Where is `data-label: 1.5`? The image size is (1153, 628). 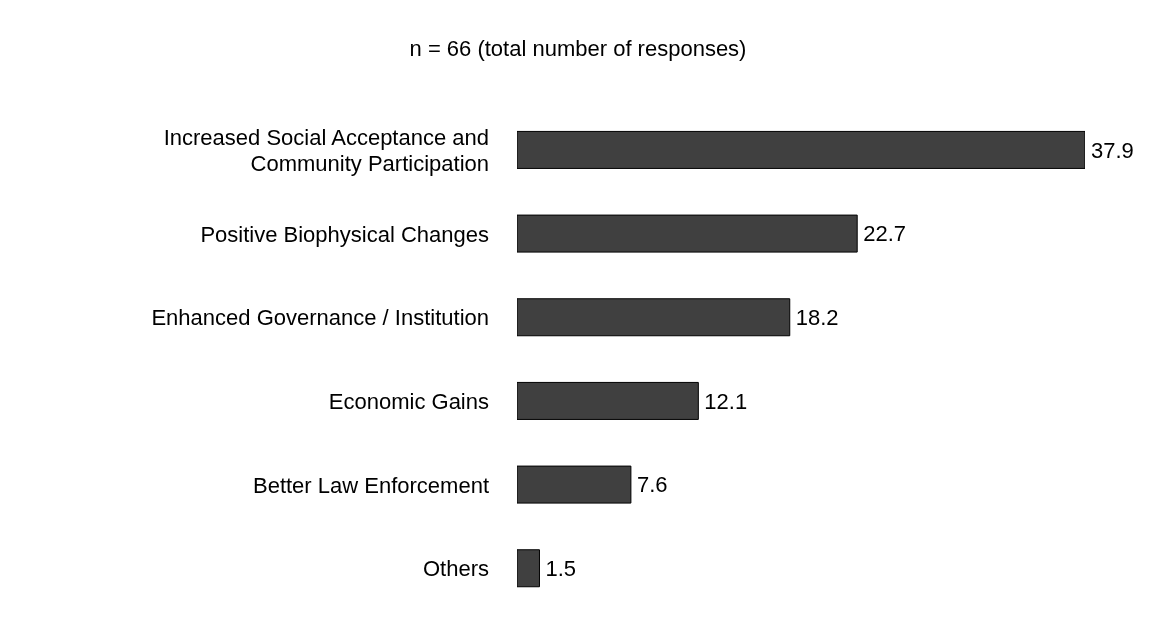
data-label: 1.5 is located at coordinates (561, 569).